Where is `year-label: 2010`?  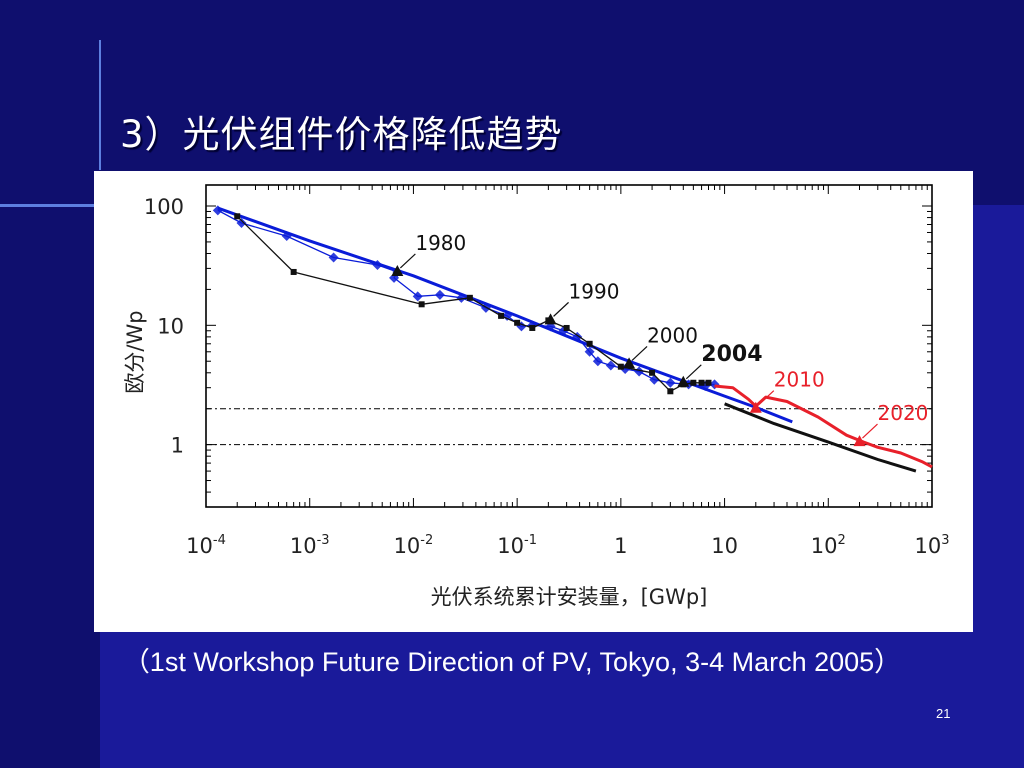
year-label: 2010 is located at coordinates (799, 380).